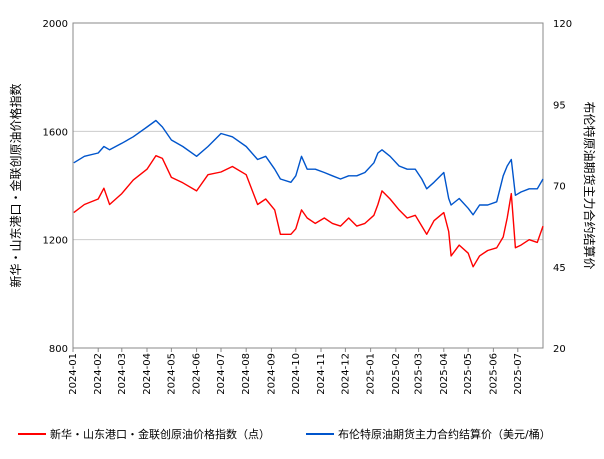  Describe the element at coordinates (55, 187) in the screenshot. I see `left-axis-ticks: 800 1200 1600 2000` at that location.